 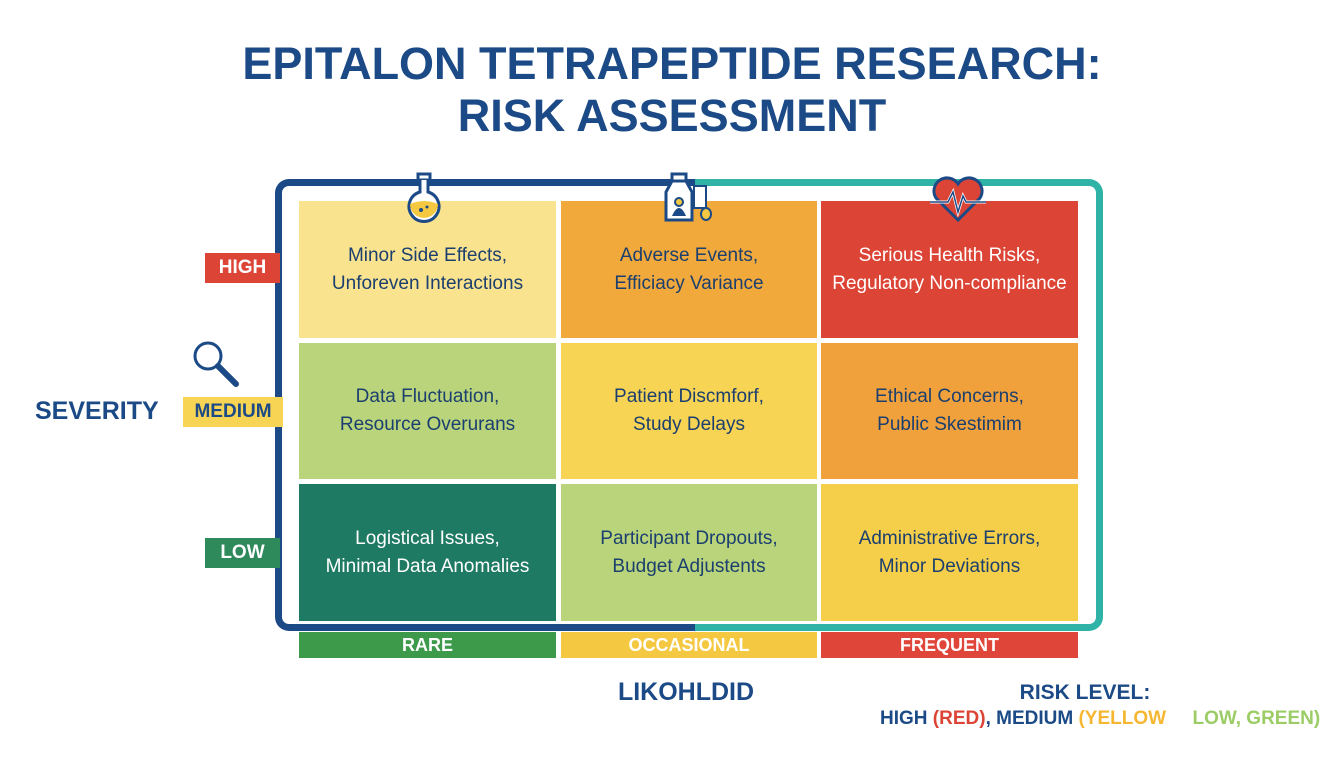 What do you see at coordinates (689, 269) in the screenshot?
I see `risk-cell: Adverse Events, Efficiacy Variance` at bounding box center [689, 269].